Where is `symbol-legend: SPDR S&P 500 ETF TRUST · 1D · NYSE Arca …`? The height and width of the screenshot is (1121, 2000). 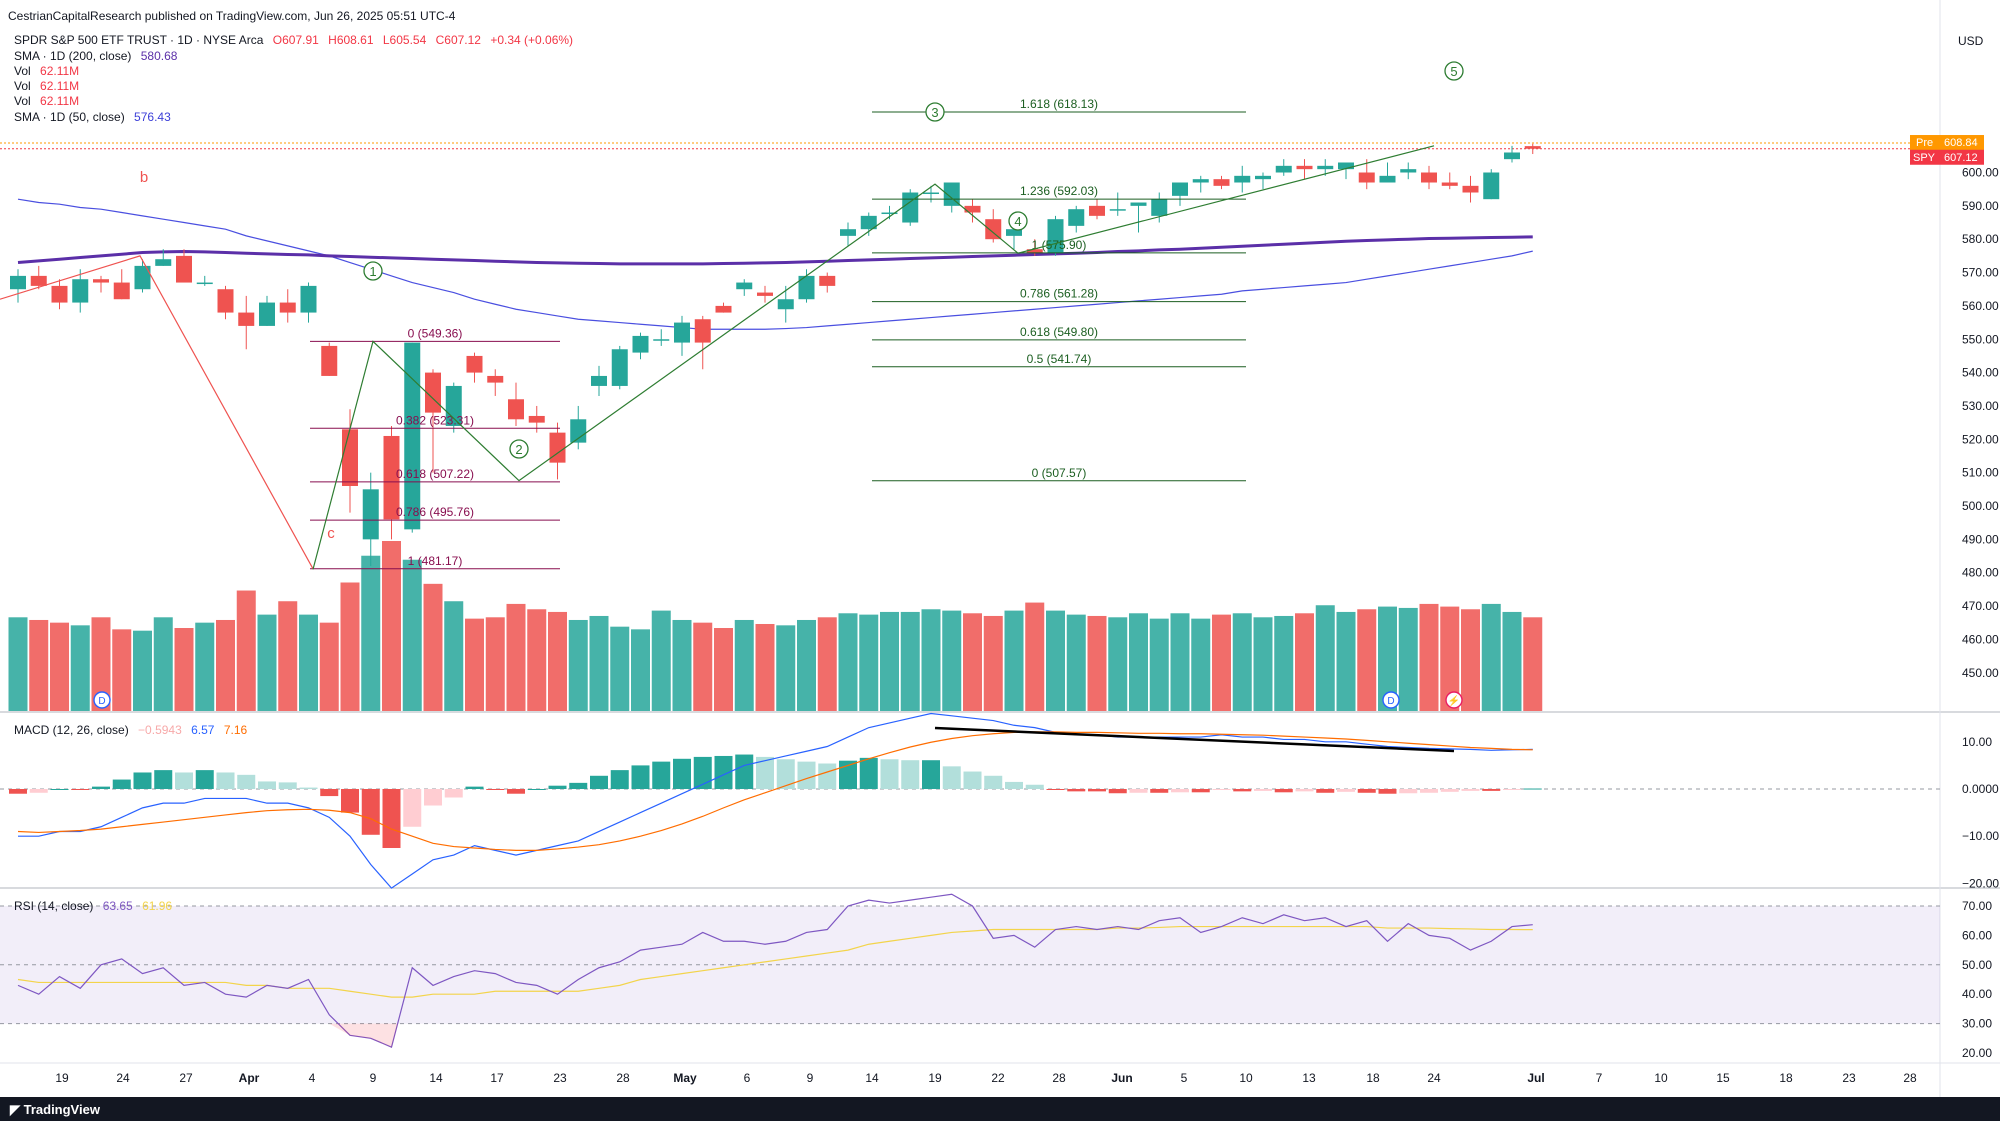 symbol-legend: SPDR S&P 500 ETF TRUST · 1D · NYSE Arca … is located at coordinates (296, 40).